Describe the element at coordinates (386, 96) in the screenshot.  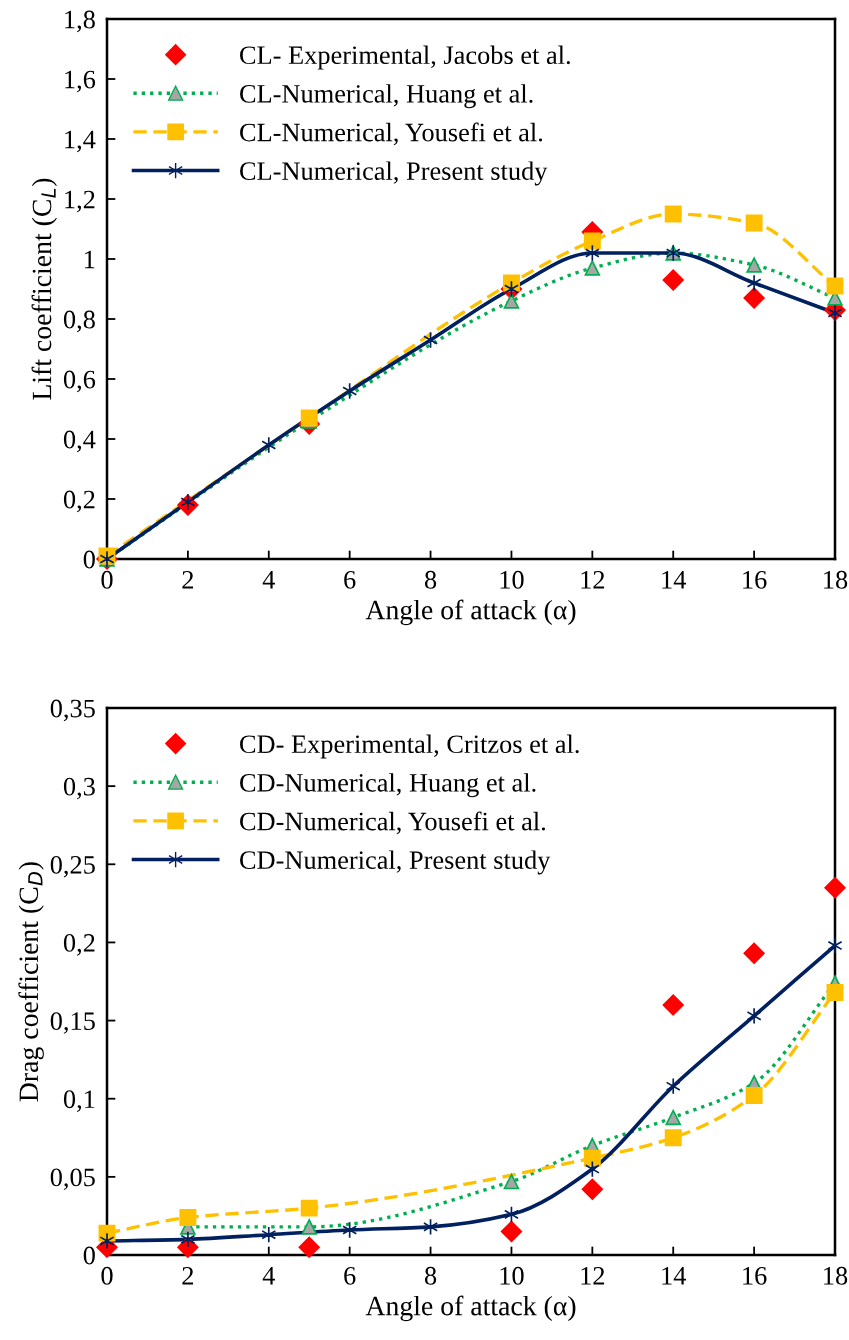
I see `legend-label: CL-Numerical, Huang et al.` at that location.